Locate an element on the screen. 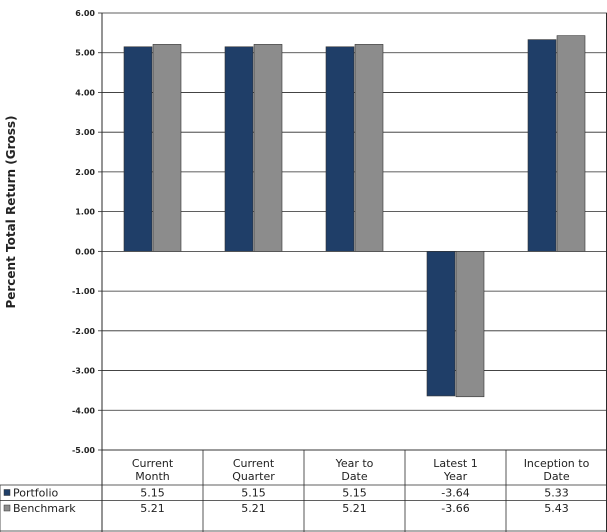 This screenshot has width=607, height=532. y-tick-label: -1.00 is located at coordinates (83, 291).